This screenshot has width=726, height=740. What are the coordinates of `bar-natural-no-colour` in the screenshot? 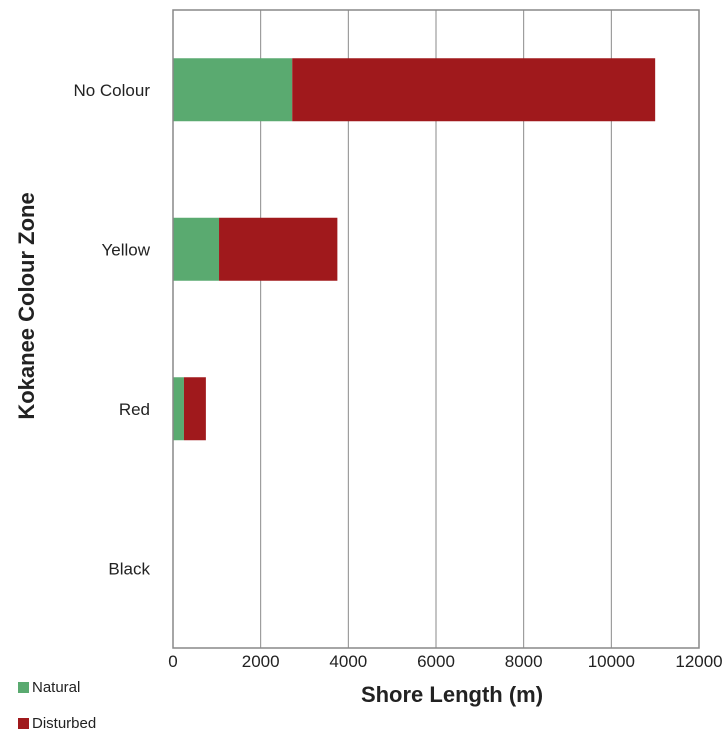 It's located at (233, 90).